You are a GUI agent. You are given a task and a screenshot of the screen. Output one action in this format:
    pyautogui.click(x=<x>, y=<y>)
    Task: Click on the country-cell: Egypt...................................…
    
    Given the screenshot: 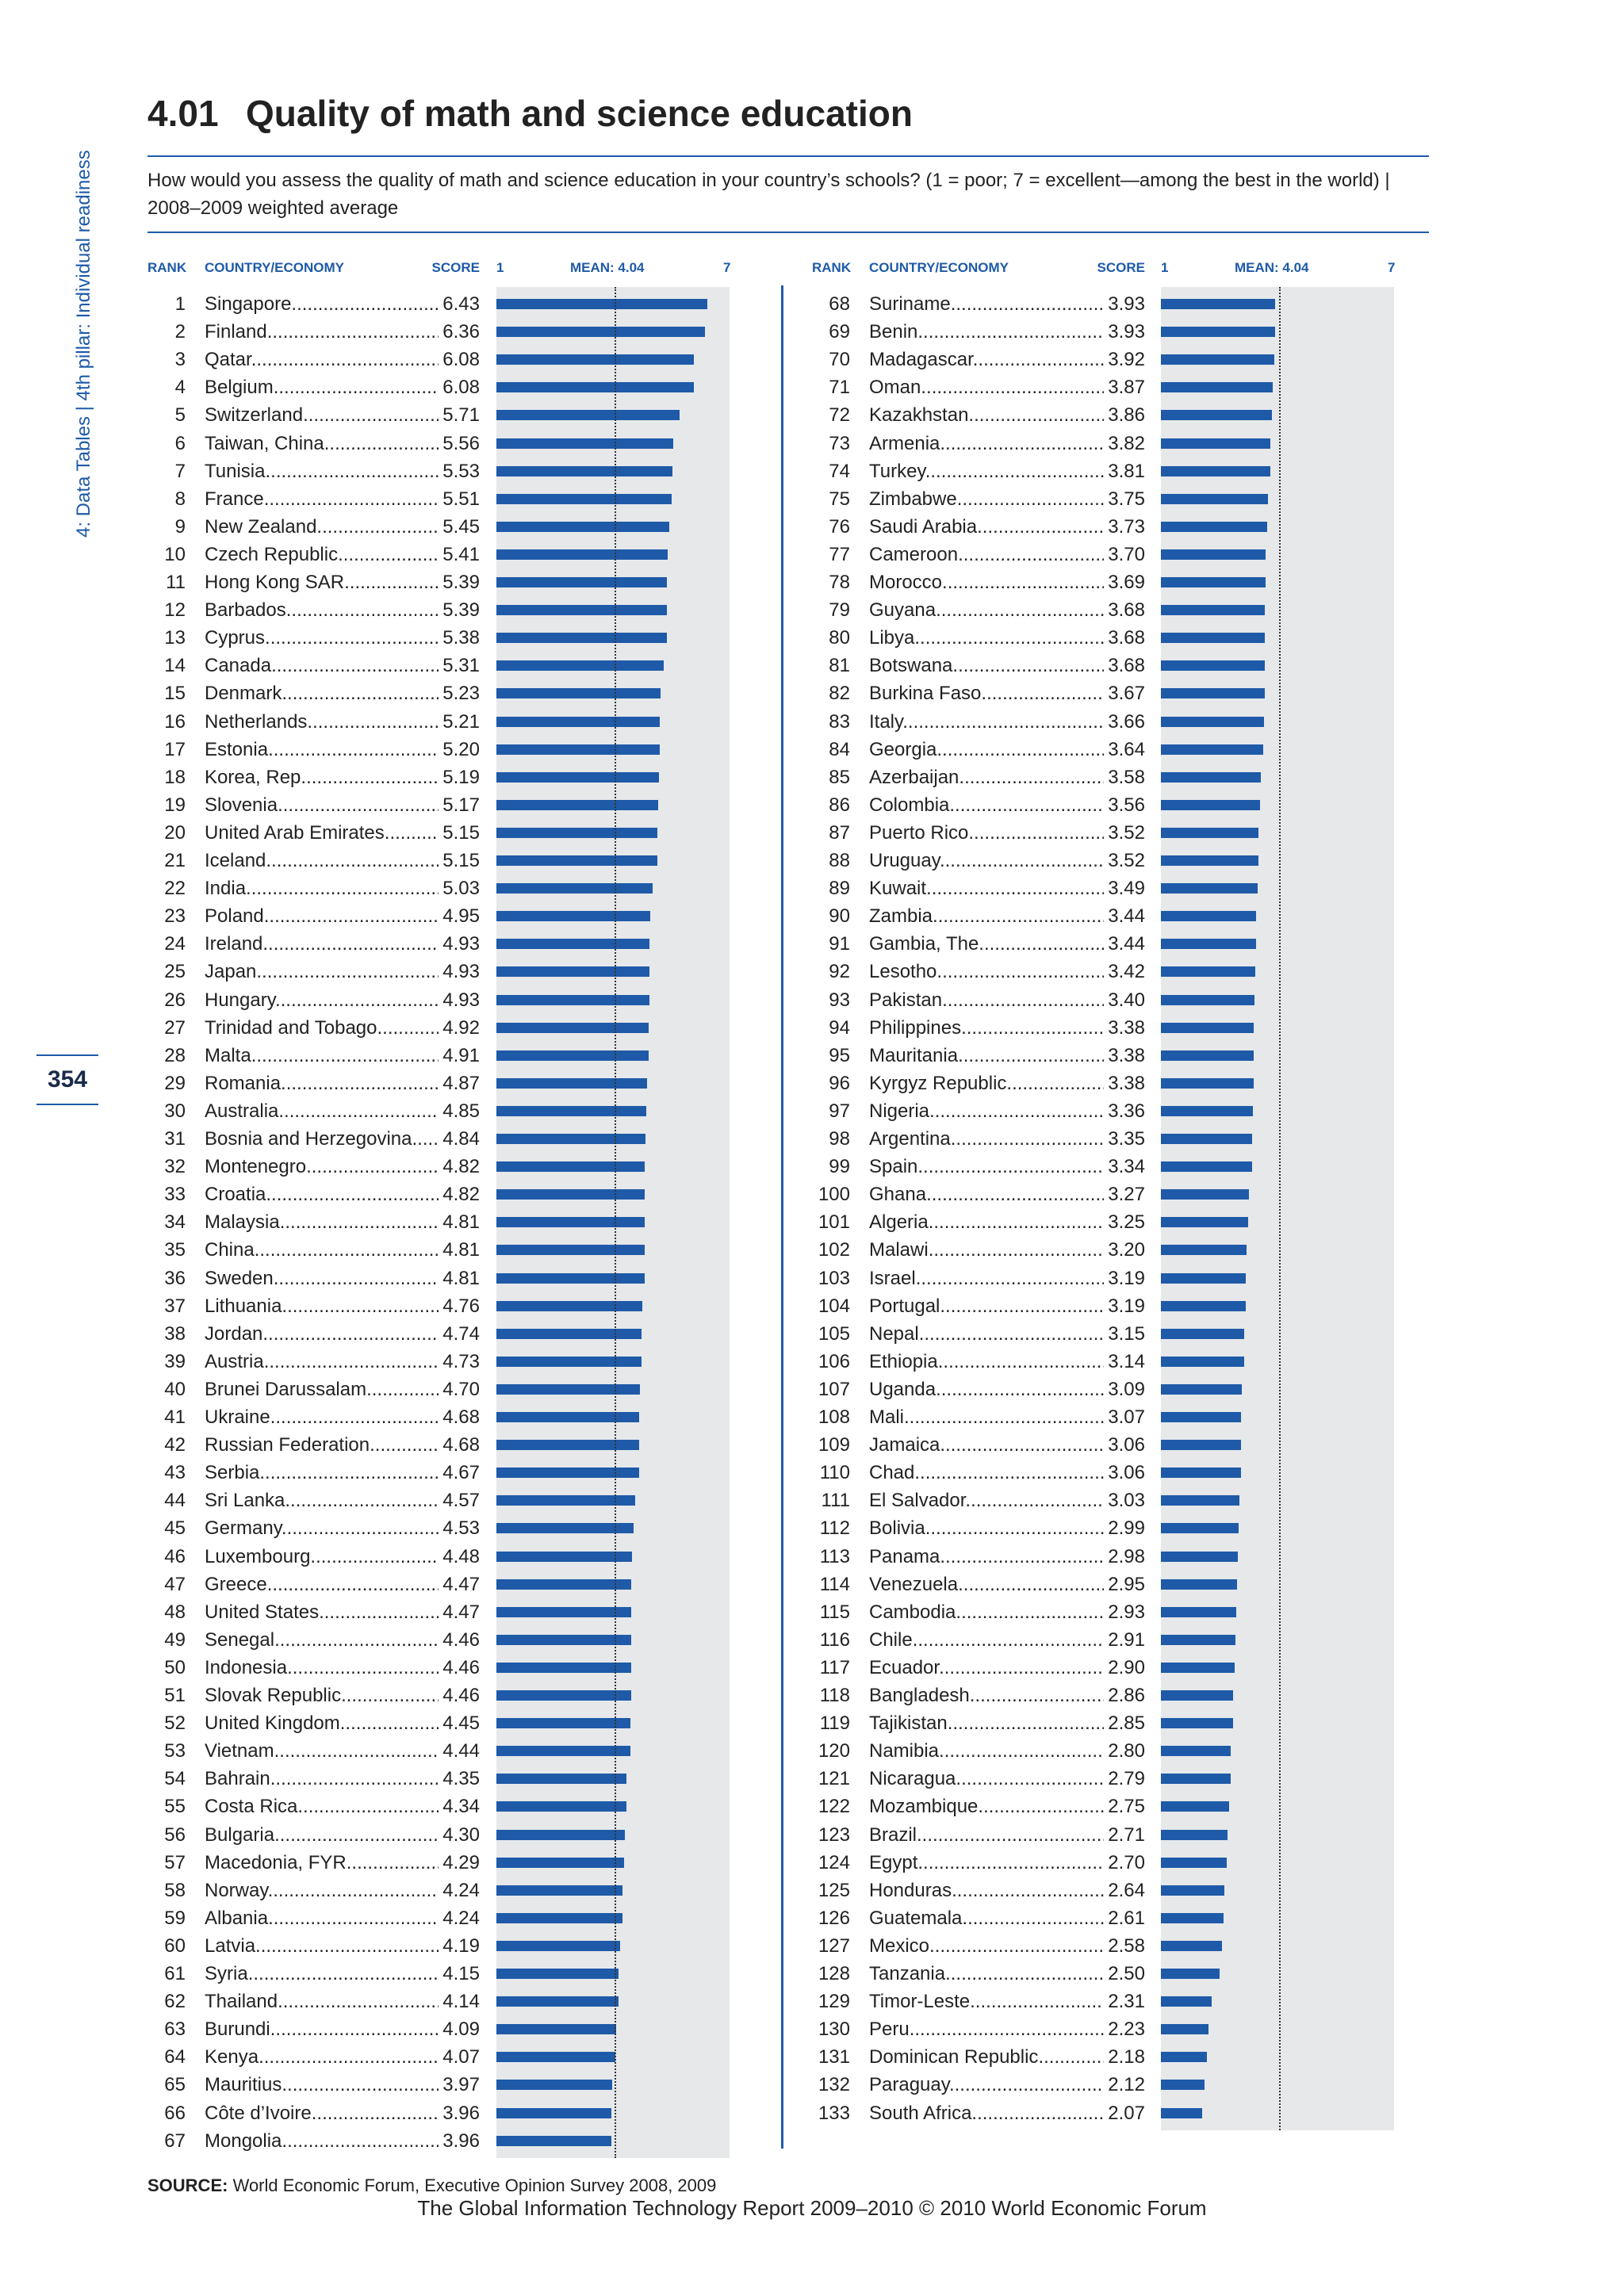 What is the action you would take?
    pyautogui.click(x=986, y=1863)
    